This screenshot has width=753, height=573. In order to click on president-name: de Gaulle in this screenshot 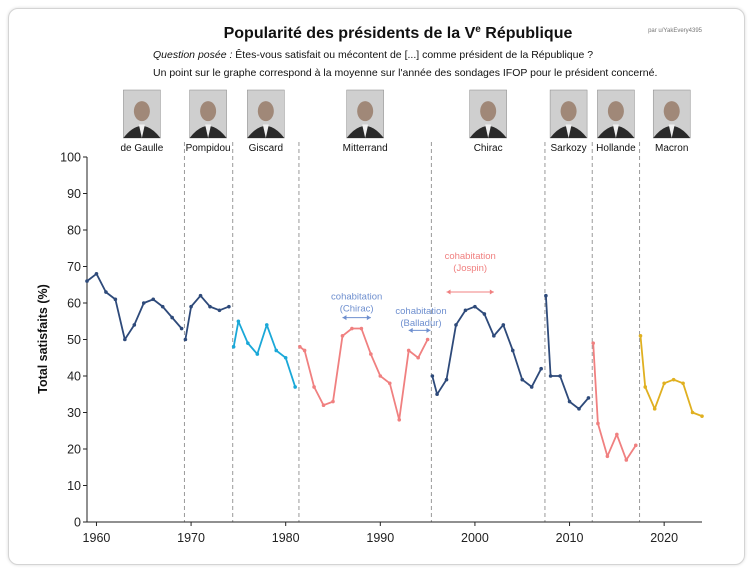, I will do `click(141, 148)`.